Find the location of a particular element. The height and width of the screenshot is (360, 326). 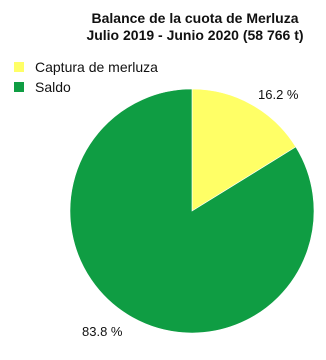

pie-slice-captura is located at coordinates (244, 150).